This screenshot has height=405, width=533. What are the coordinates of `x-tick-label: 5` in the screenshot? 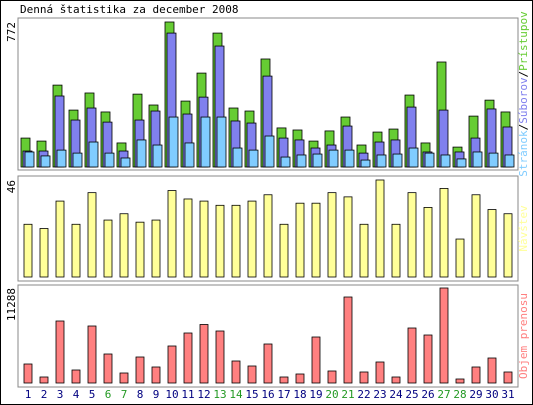 It's located at (92, 394).